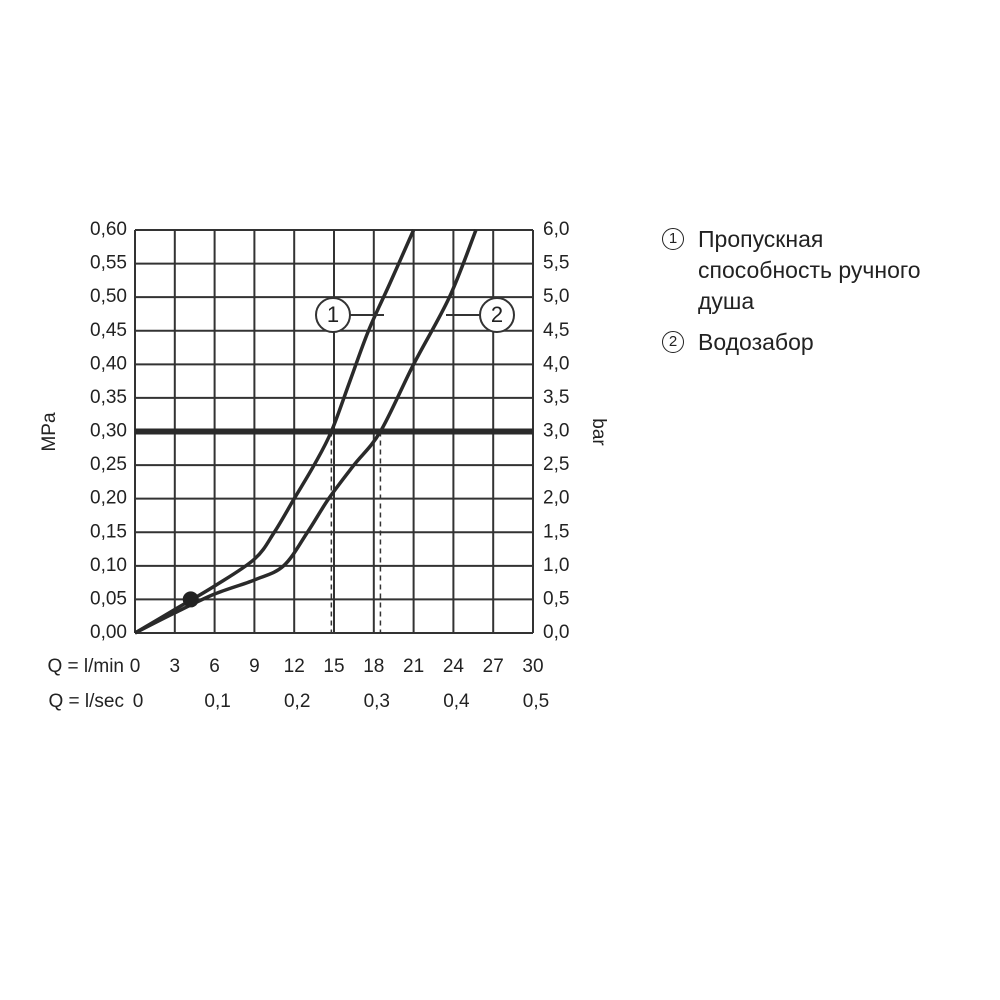 This screenshot has height=1000, width=1000. Describe the element at coordinates (108, 598) in the screenshot. I see `y-tick-label: 0,05` at that location.